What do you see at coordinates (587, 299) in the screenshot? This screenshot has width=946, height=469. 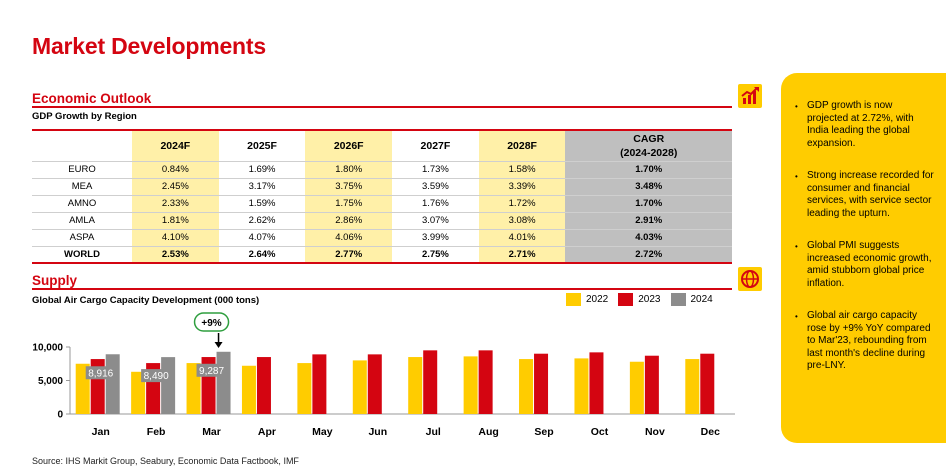 I see `legend-item: 2022` at bounding box center [587, 299].